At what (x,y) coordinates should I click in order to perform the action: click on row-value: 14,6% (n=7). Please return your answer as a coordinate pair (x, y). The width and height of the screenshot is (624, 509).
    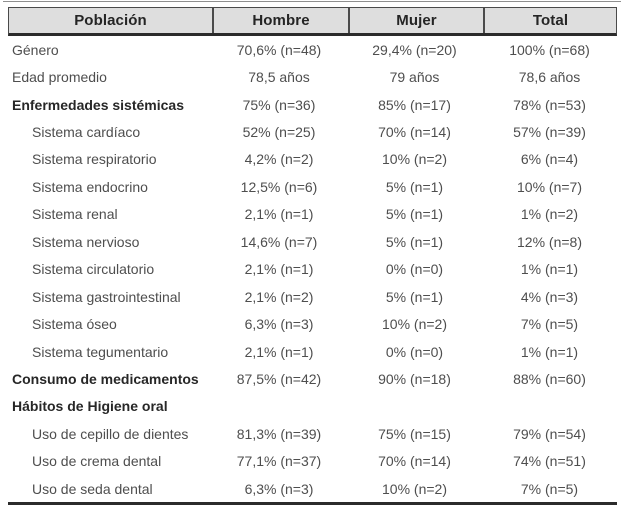
    Looking at the image, I should click on (279, 241).